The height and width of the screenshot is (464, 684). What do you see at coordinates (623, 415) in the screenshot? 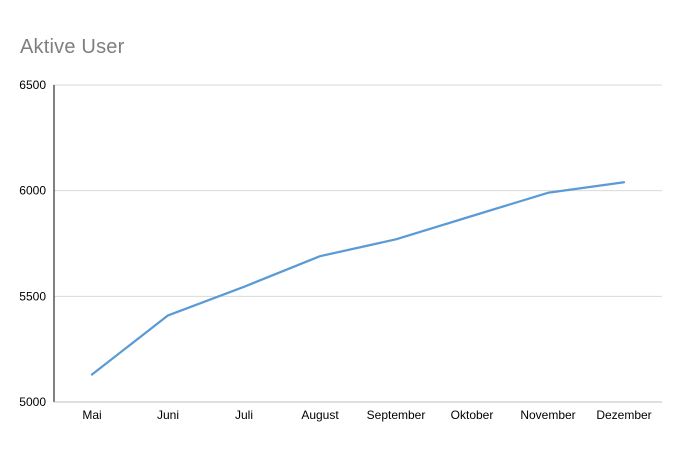
I see `x-tick-label: Dezember` at bounding box center [623, 415].